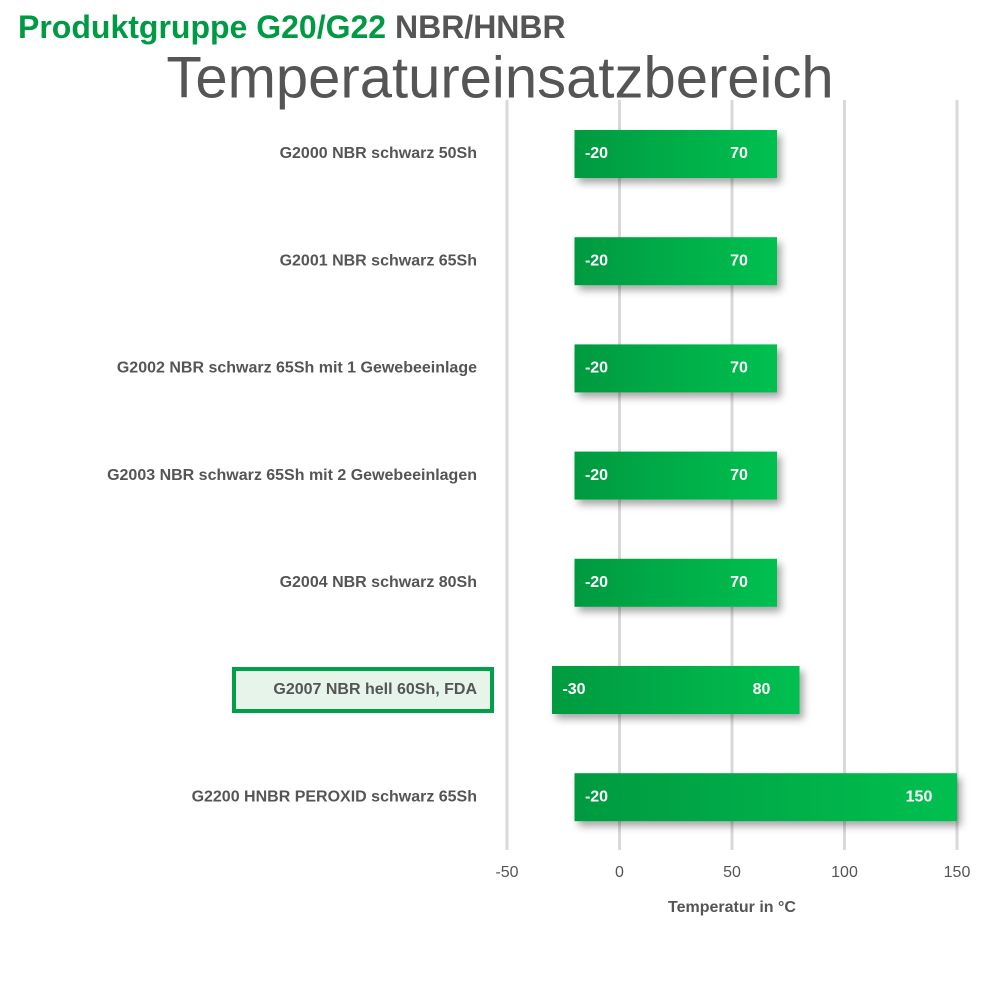 This screenshot has width=999, height=1002. I want to click on x-axis-label: Temperatur in °C, so click(732, 907).